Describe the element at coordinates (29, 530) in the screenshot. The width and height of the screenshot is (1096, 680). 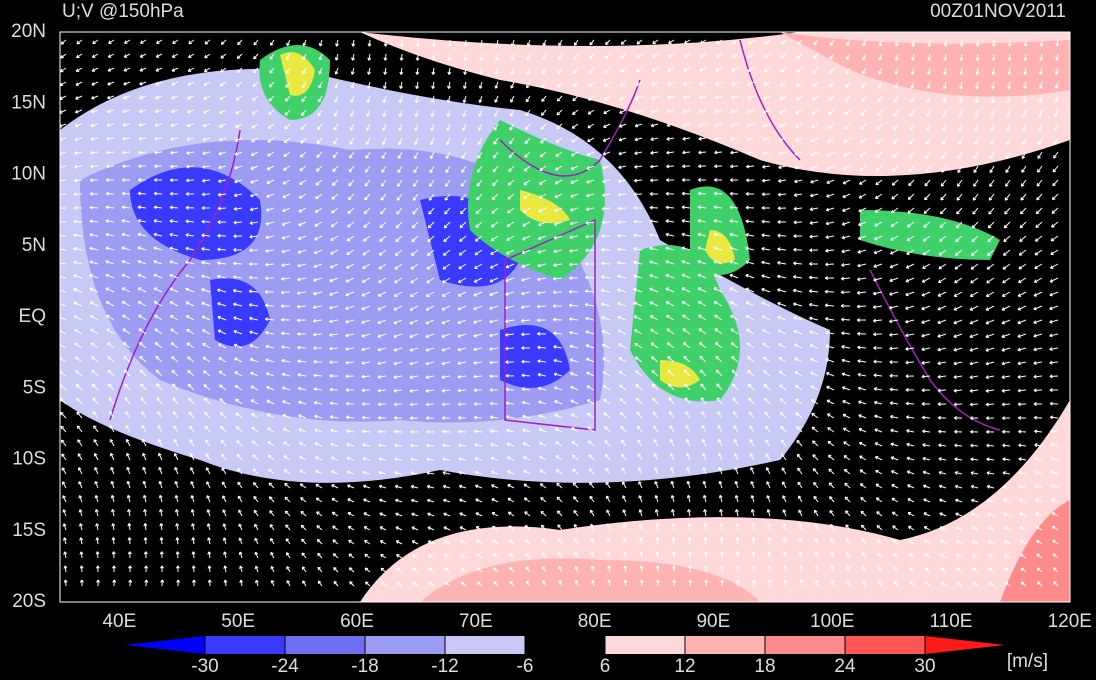
I see `lat-label: 15S` at that location.